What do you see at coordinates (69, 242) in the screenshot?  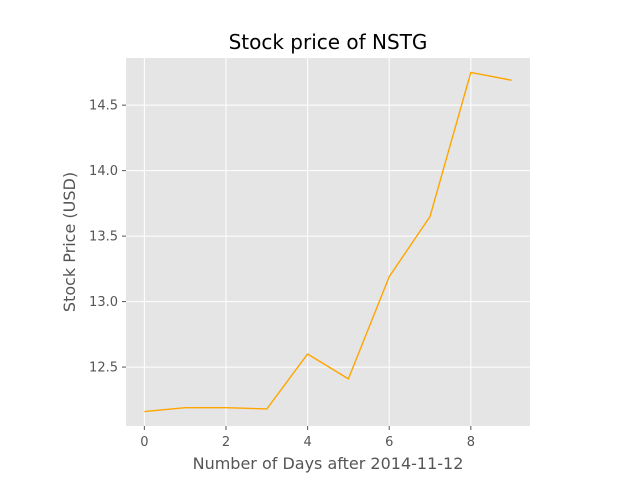 I see `y-axis-label: Stock Price (USD)` at bounding box center [69, 242].